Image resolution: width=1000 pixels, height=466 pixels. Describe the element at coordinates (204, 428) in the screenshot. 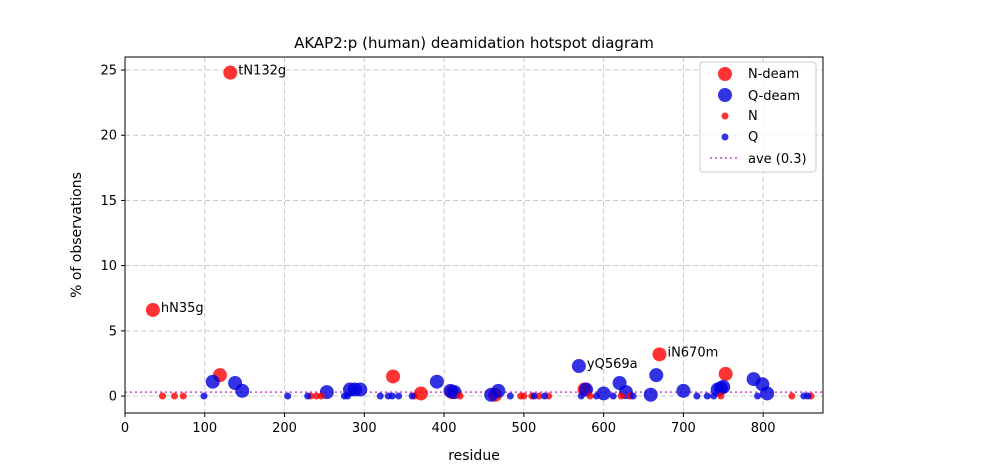

I see `x-tick-label: 100` at that location.